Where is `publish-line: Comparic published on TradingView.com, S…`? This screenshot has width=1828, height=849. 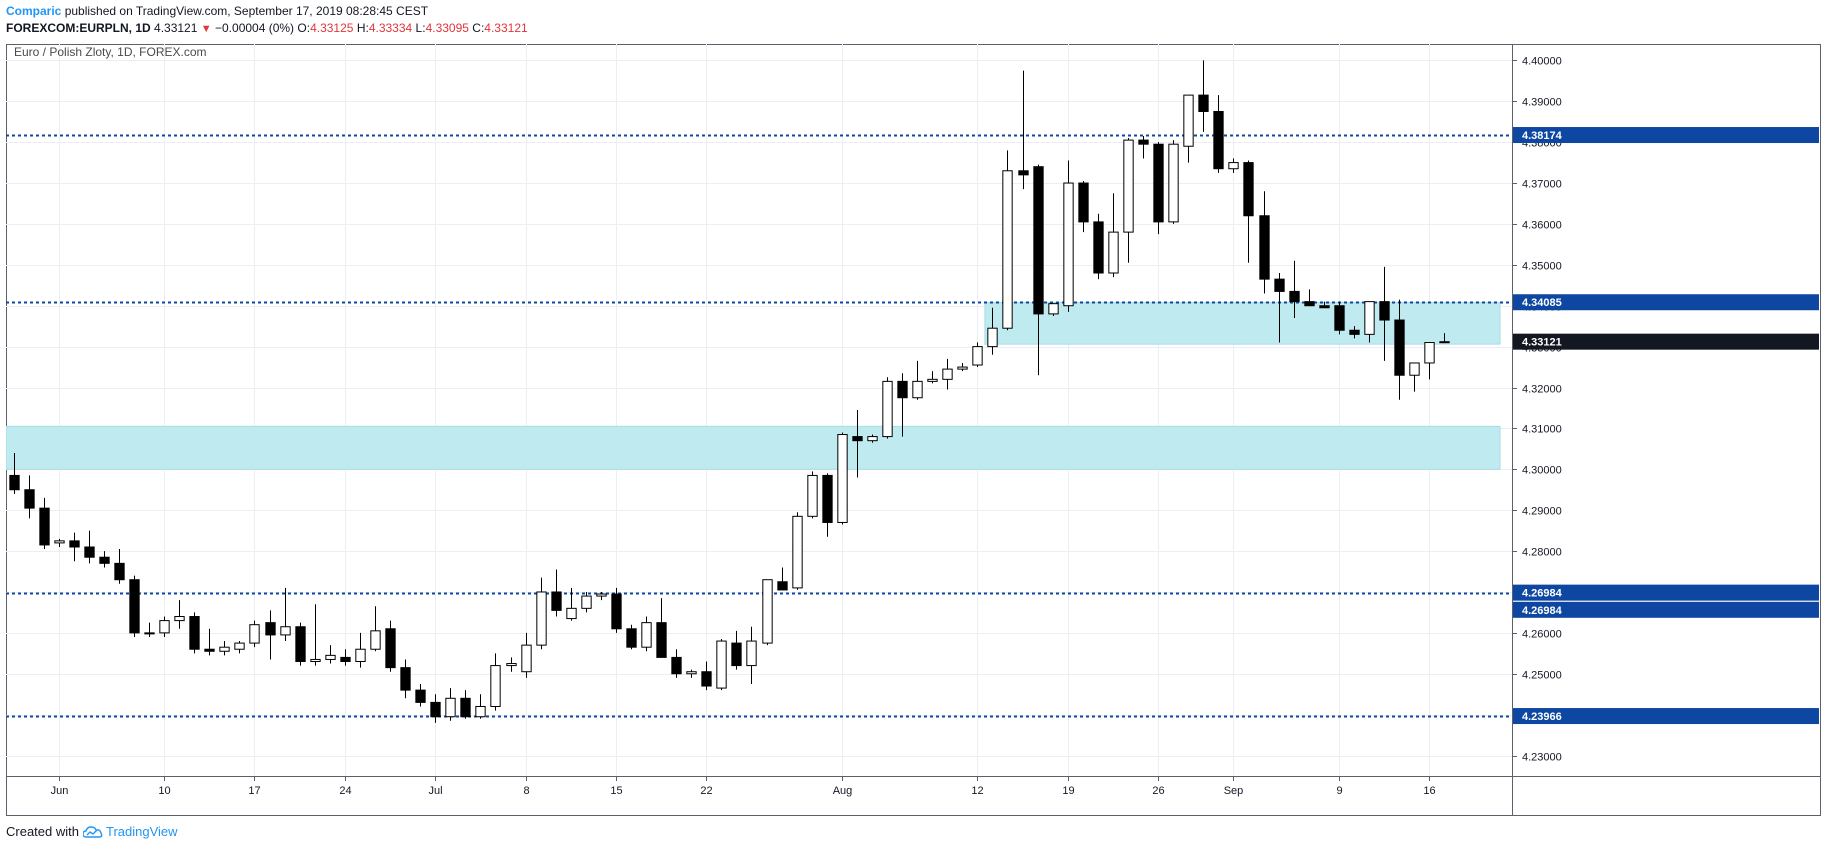 publish-line: Comparic published on TradingView.com, S… is located at coordinates (217, 11).